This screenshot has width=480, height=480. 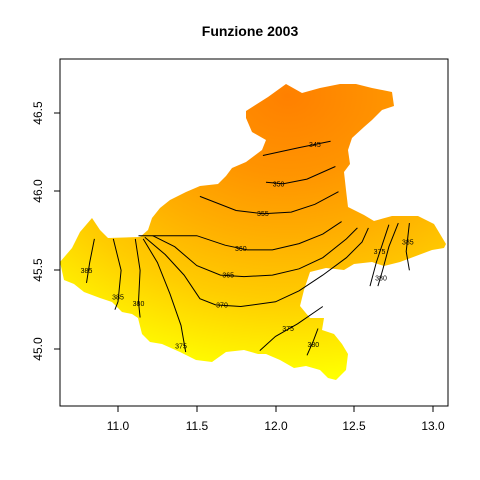 What do you see at coordinates (433, 426) in the screenshot?
I see `x-tick-label: 13.0` at bounding box center [433, 426].